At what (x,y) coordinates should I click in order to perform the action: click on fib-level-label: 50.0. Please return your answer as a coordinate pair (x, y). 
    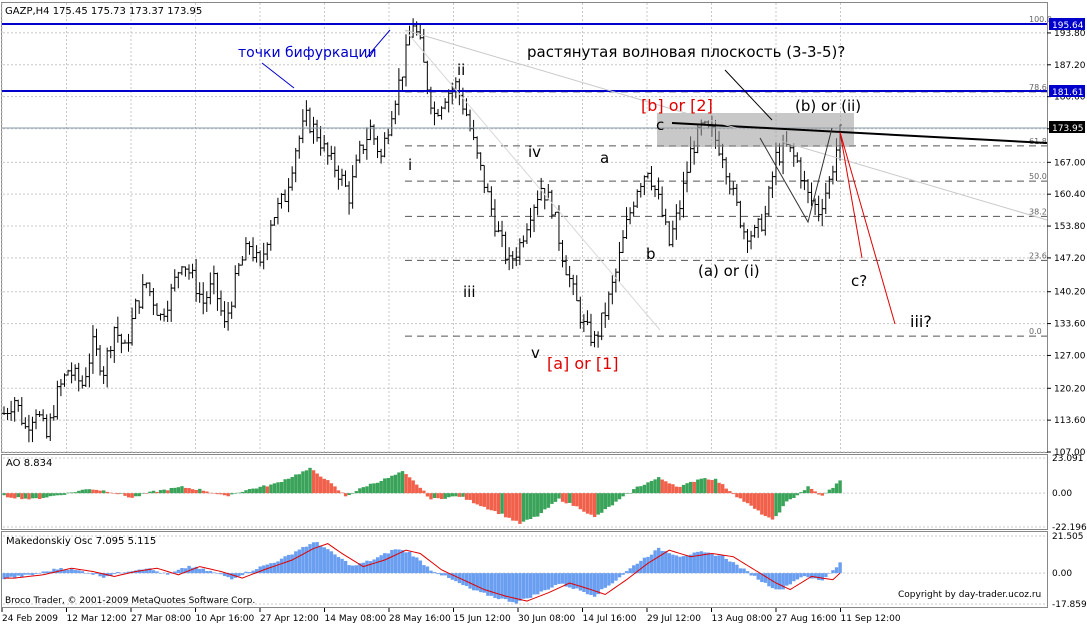
    Looking at the image, I should click on (1038, 176).